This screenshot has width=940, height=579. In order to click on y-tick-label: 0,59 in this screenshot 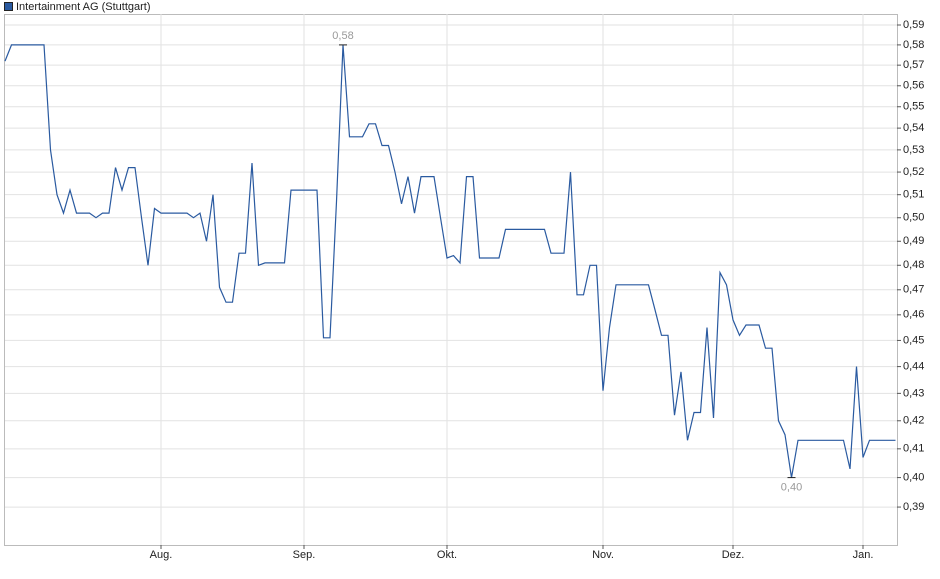, I will do `click(913, 25)`.